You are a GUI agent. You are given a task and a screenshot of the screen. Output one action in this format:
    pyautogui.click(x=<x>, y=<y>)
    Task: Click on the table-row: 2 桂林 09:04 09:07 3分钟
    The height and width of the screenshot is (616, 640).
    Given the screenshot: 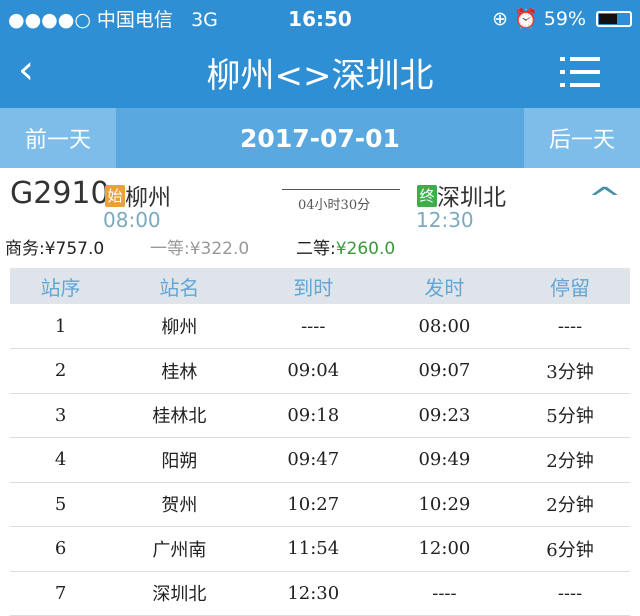 What is the action you would take?
    pyautogui.click(x=320, y=371)
    